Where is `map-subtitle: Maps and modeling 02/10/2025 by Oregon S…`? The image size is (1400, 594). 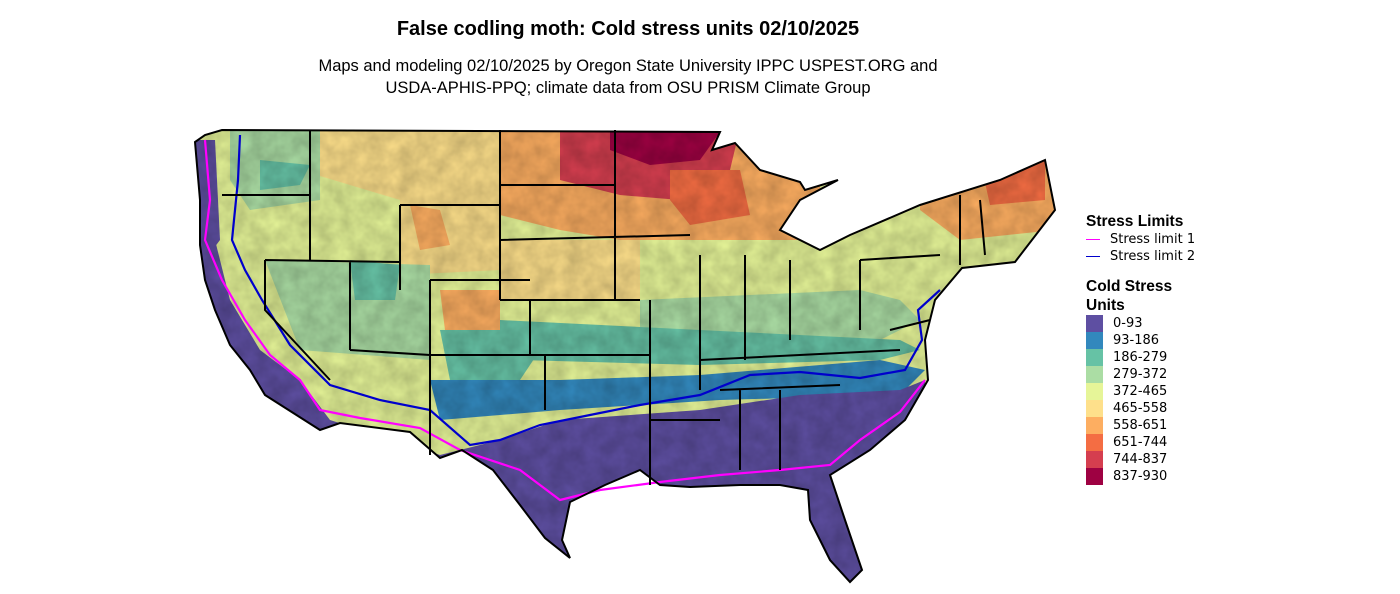 map-subtitle: Maps and modeling 02/10/2025 by Oregon S… is located at coordinates (628, 77).